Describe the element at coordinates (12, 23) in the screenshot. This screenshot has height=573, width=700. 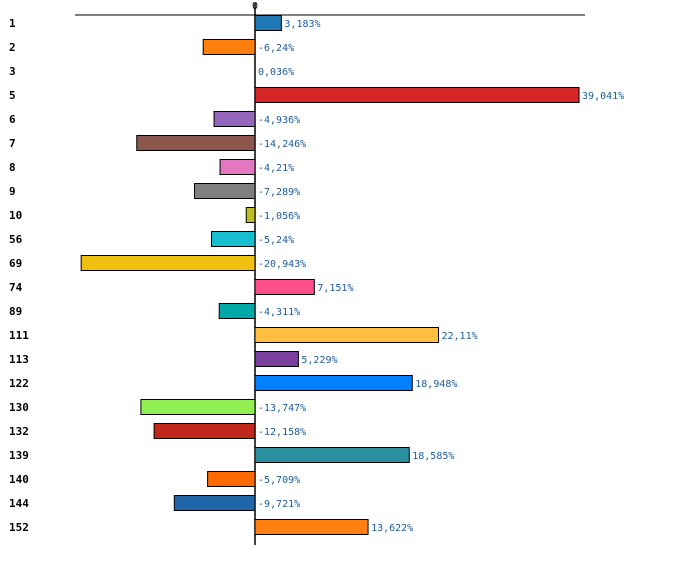
I see `category-label: 1` at that location.